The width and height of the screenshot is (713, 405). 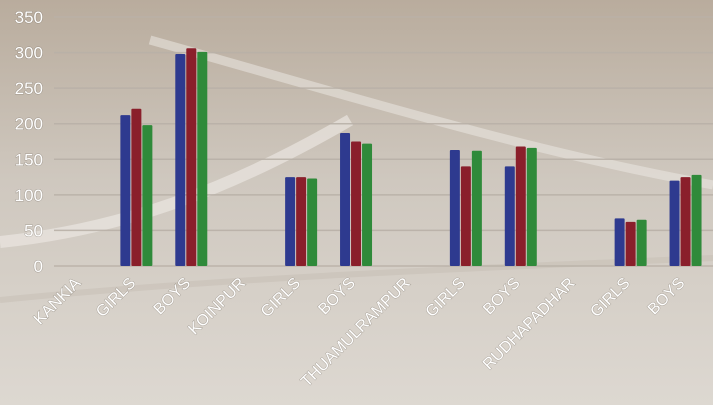 I want to click on y-tick-label: 200, so click(x=29, y=124).